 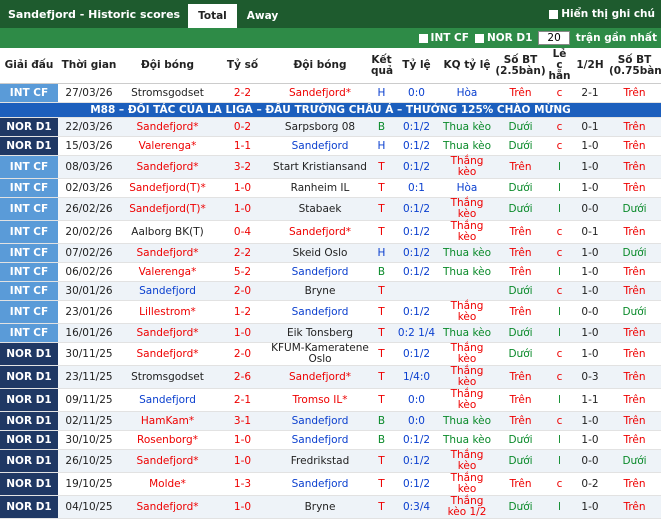 I want to click on cell: 1/4:0, so click(x=416, y=377).